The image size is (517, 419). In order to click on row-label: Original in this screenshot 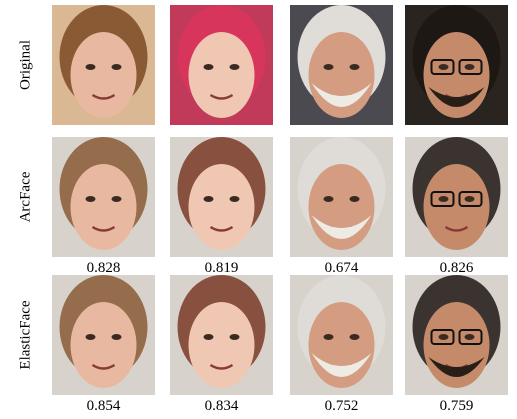, I will do `click(25, 65)`.